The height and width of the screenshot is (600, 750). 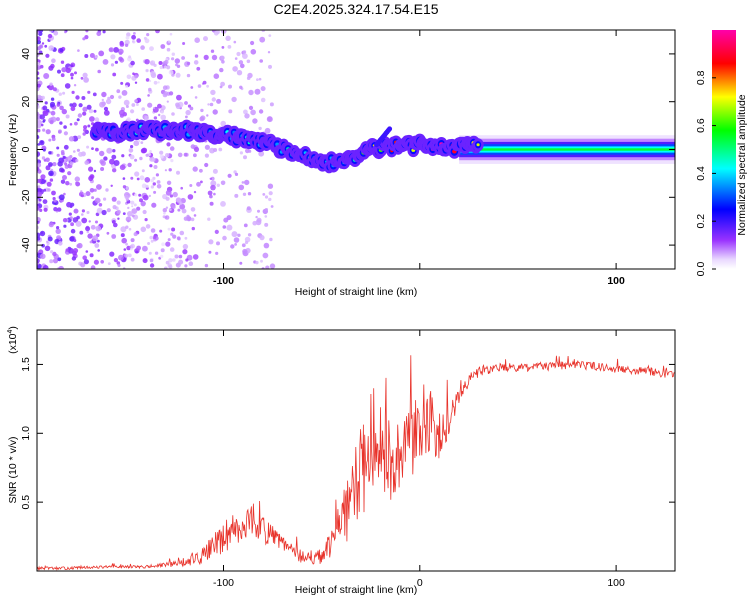 What do you see at coordinates (13, 469) in the screenshot?
I see `snr-y-label: SNR (10 * v/v)` at bounding box center [13, 469].